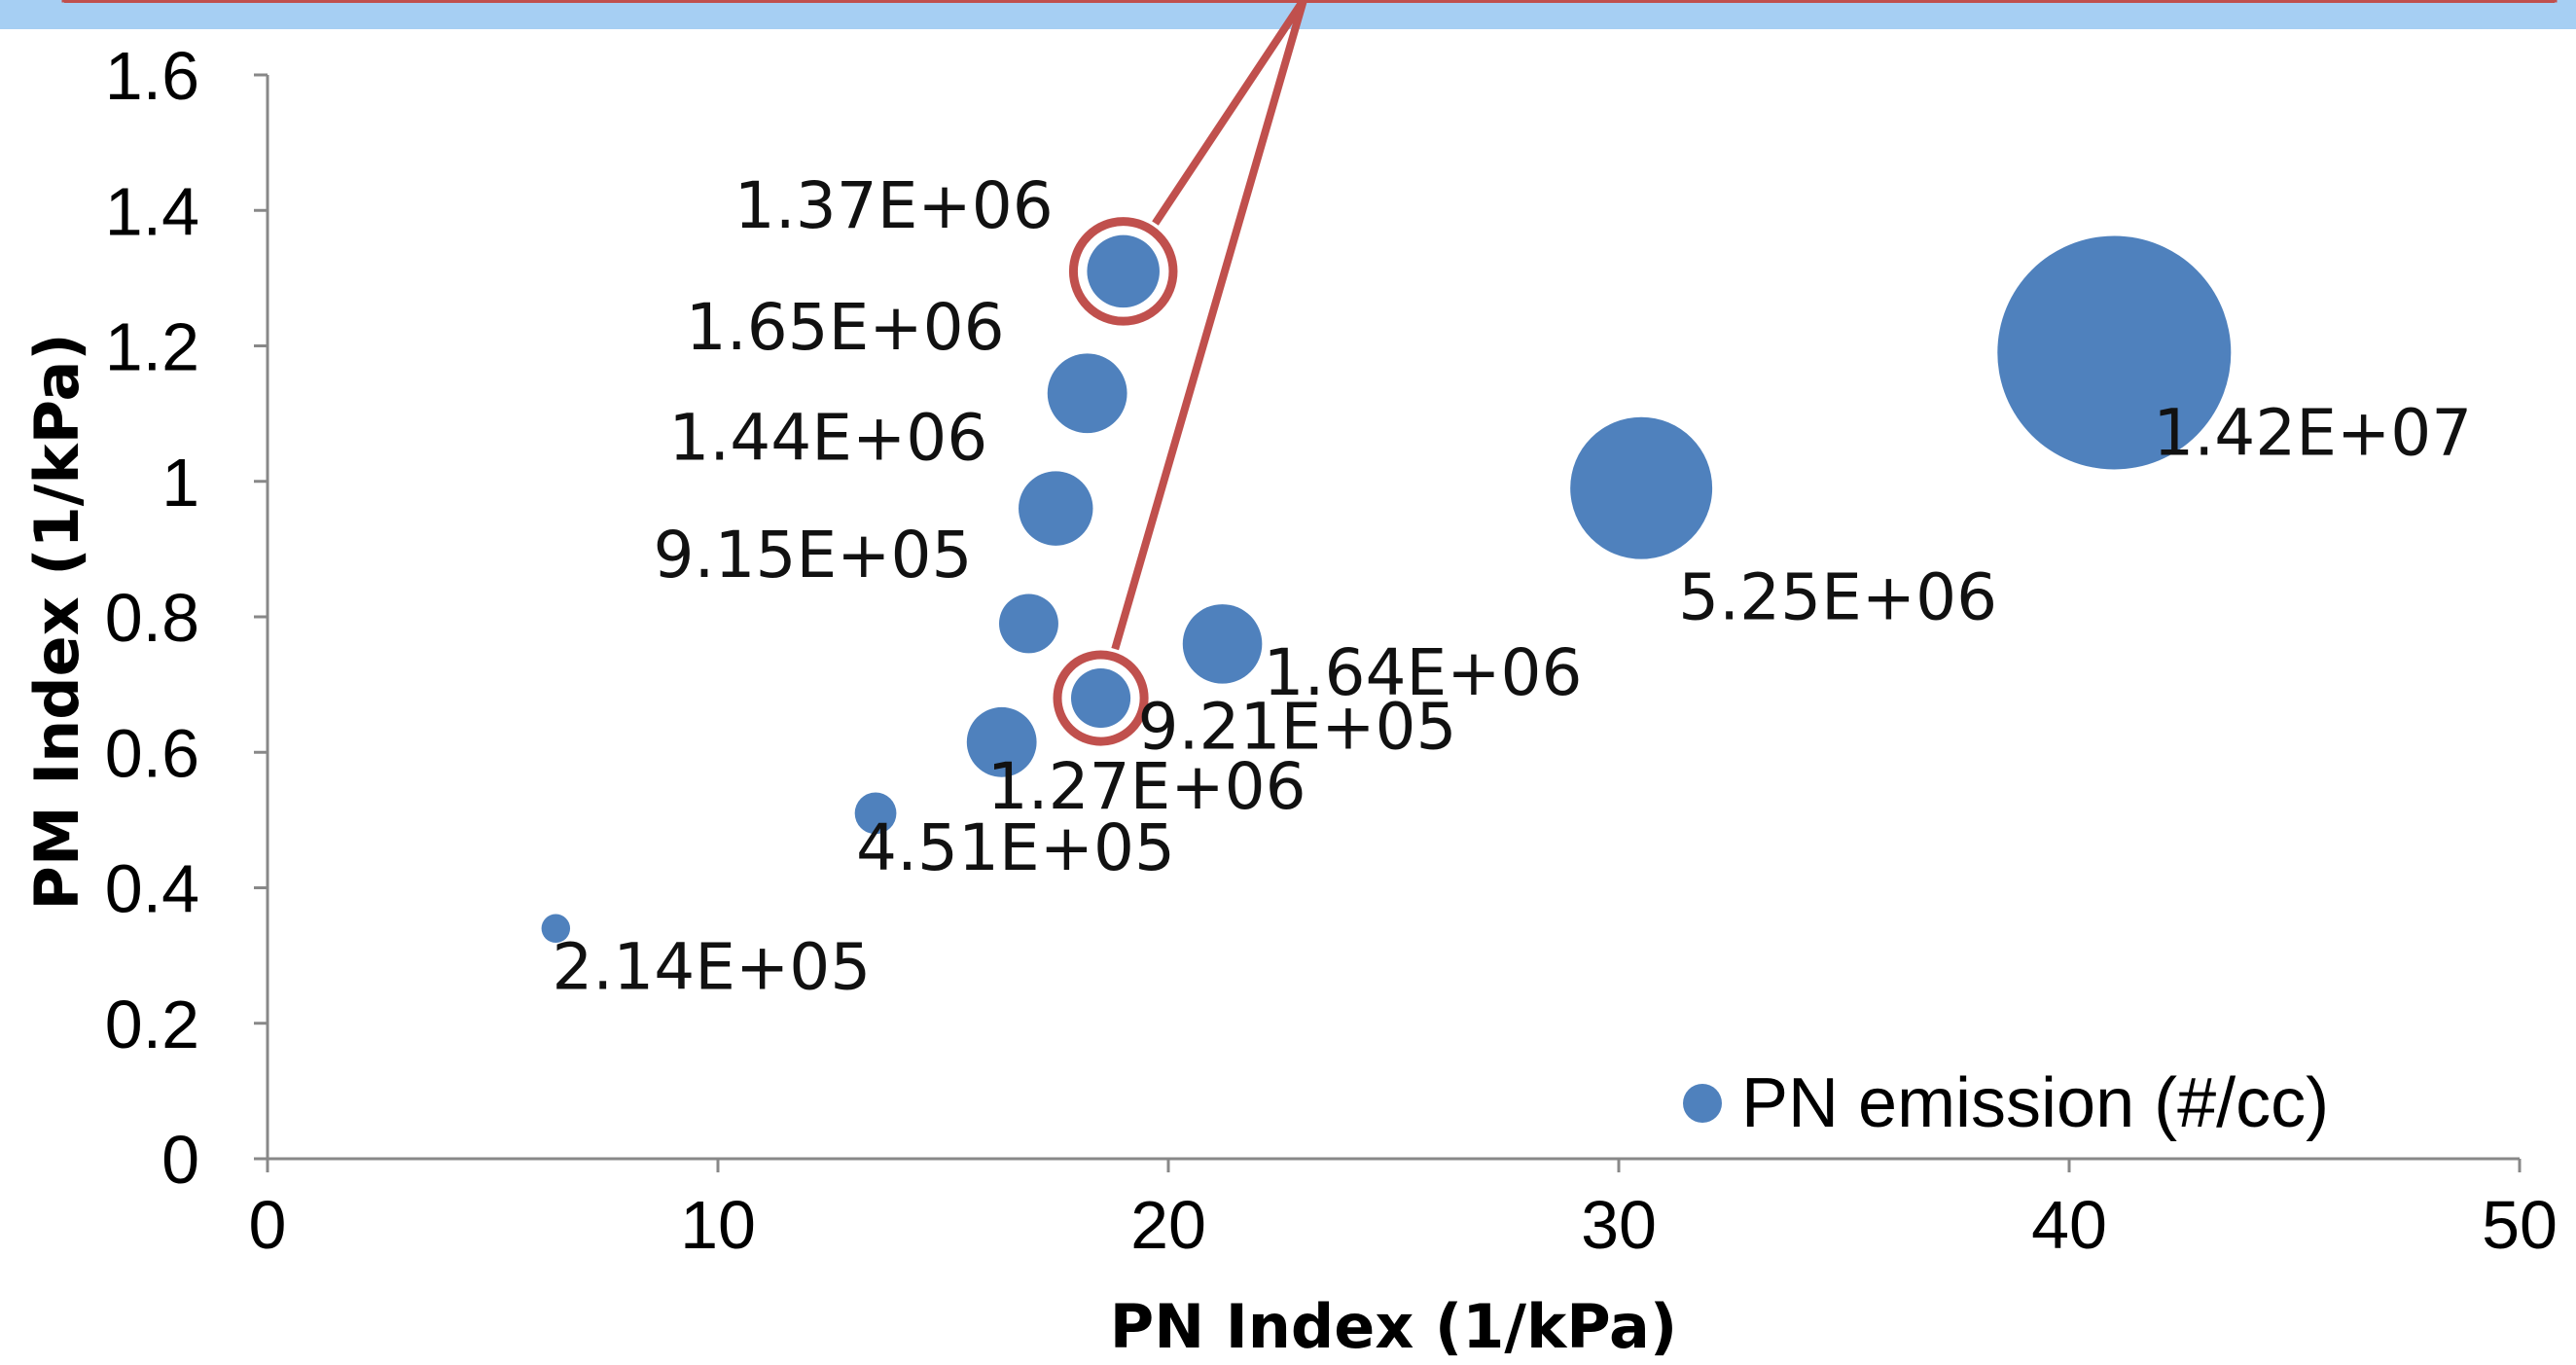 The height and width of the screenshot is (1365, 2576). I want to click on legend: PN emission (#/cc), so click(2006, 1103).